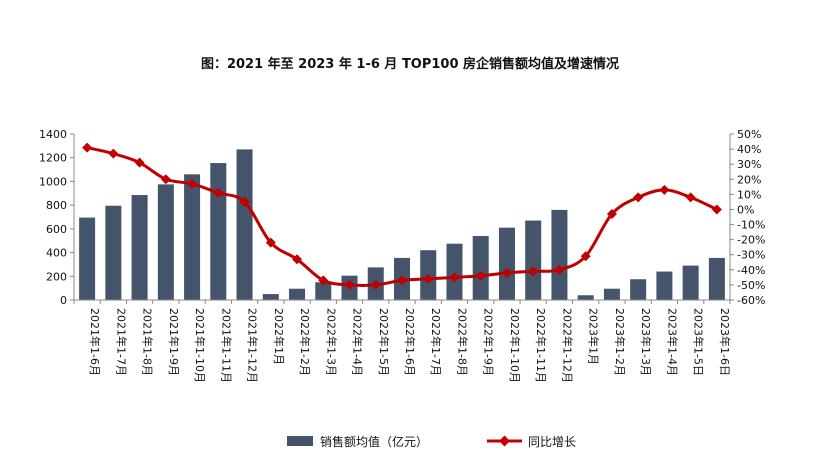 Image resolution: width=820 pixels, height=466 pixels. I want to click on y-right-tick-label: -40%, so click(751, 270).